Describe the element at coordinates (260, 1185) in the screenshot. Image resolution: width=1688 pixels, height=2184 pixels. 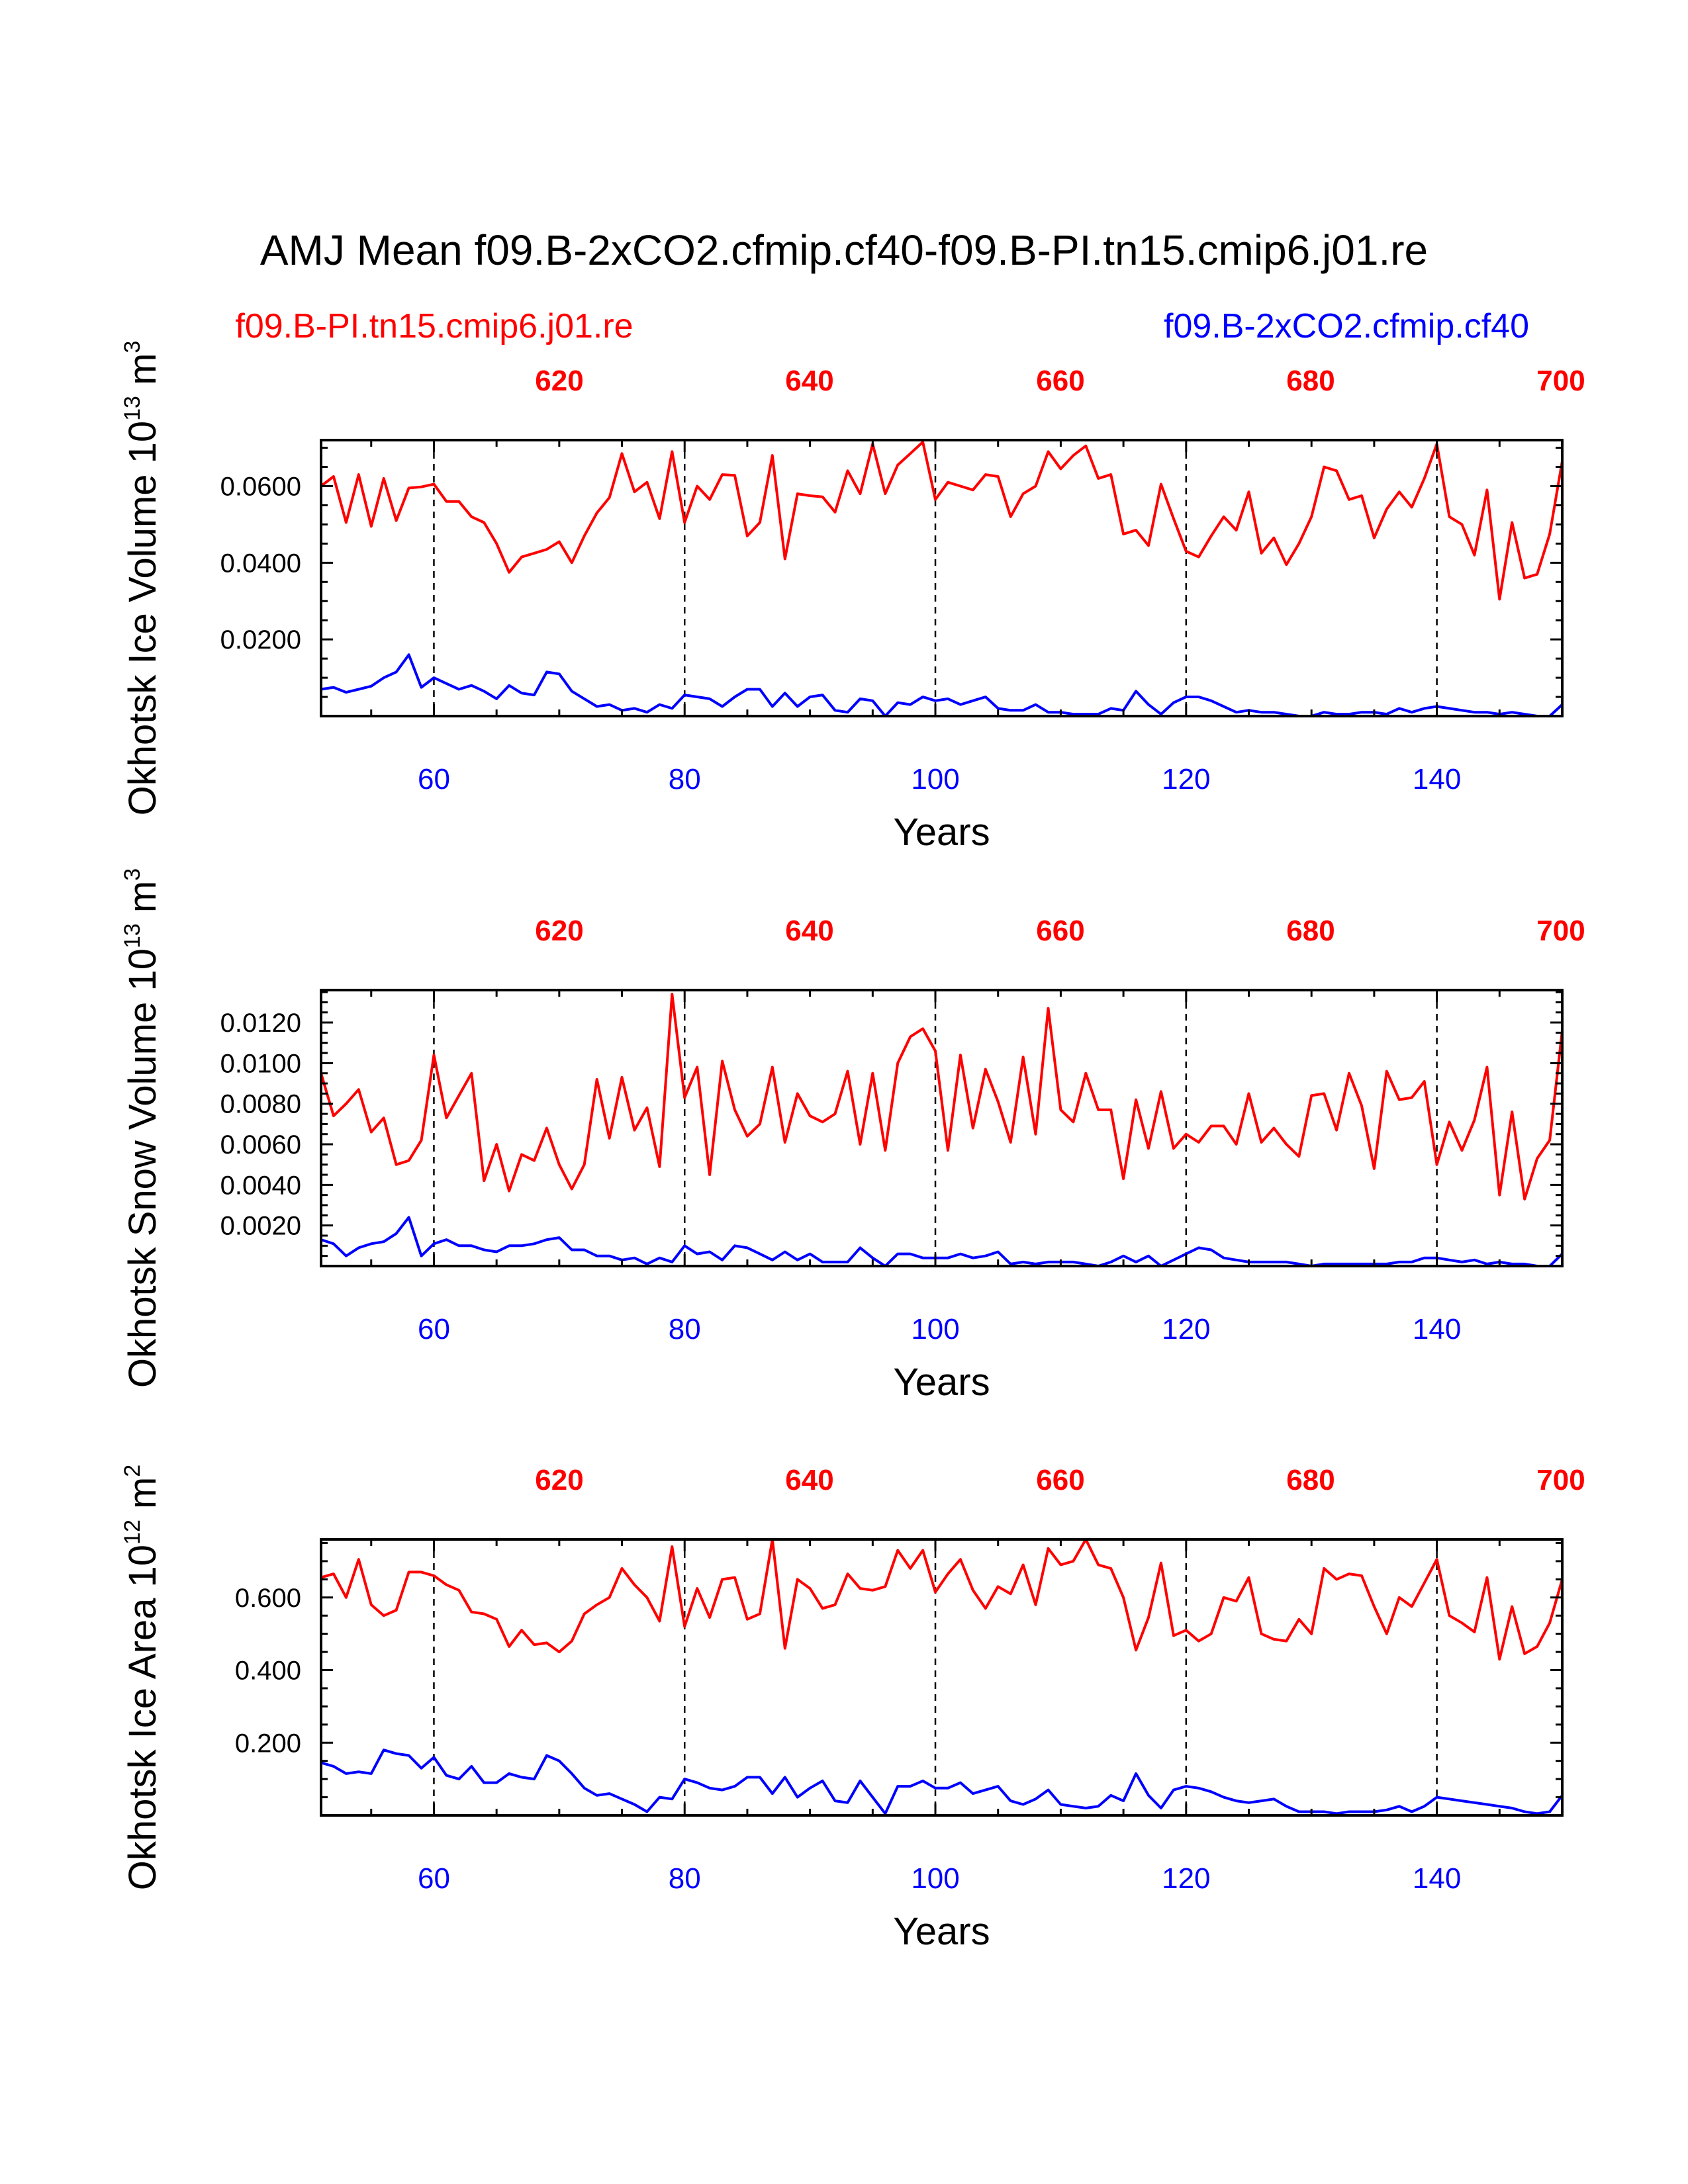
I see `y-tick-label: 0.0040` at that location.